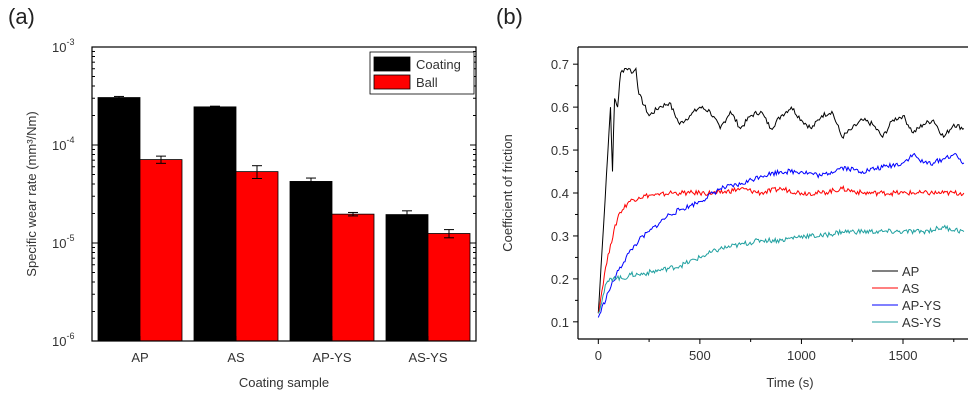 The height and width of the screenshot is (399, 968). I want to click on panel-a-label: (a), so click(21, 16).